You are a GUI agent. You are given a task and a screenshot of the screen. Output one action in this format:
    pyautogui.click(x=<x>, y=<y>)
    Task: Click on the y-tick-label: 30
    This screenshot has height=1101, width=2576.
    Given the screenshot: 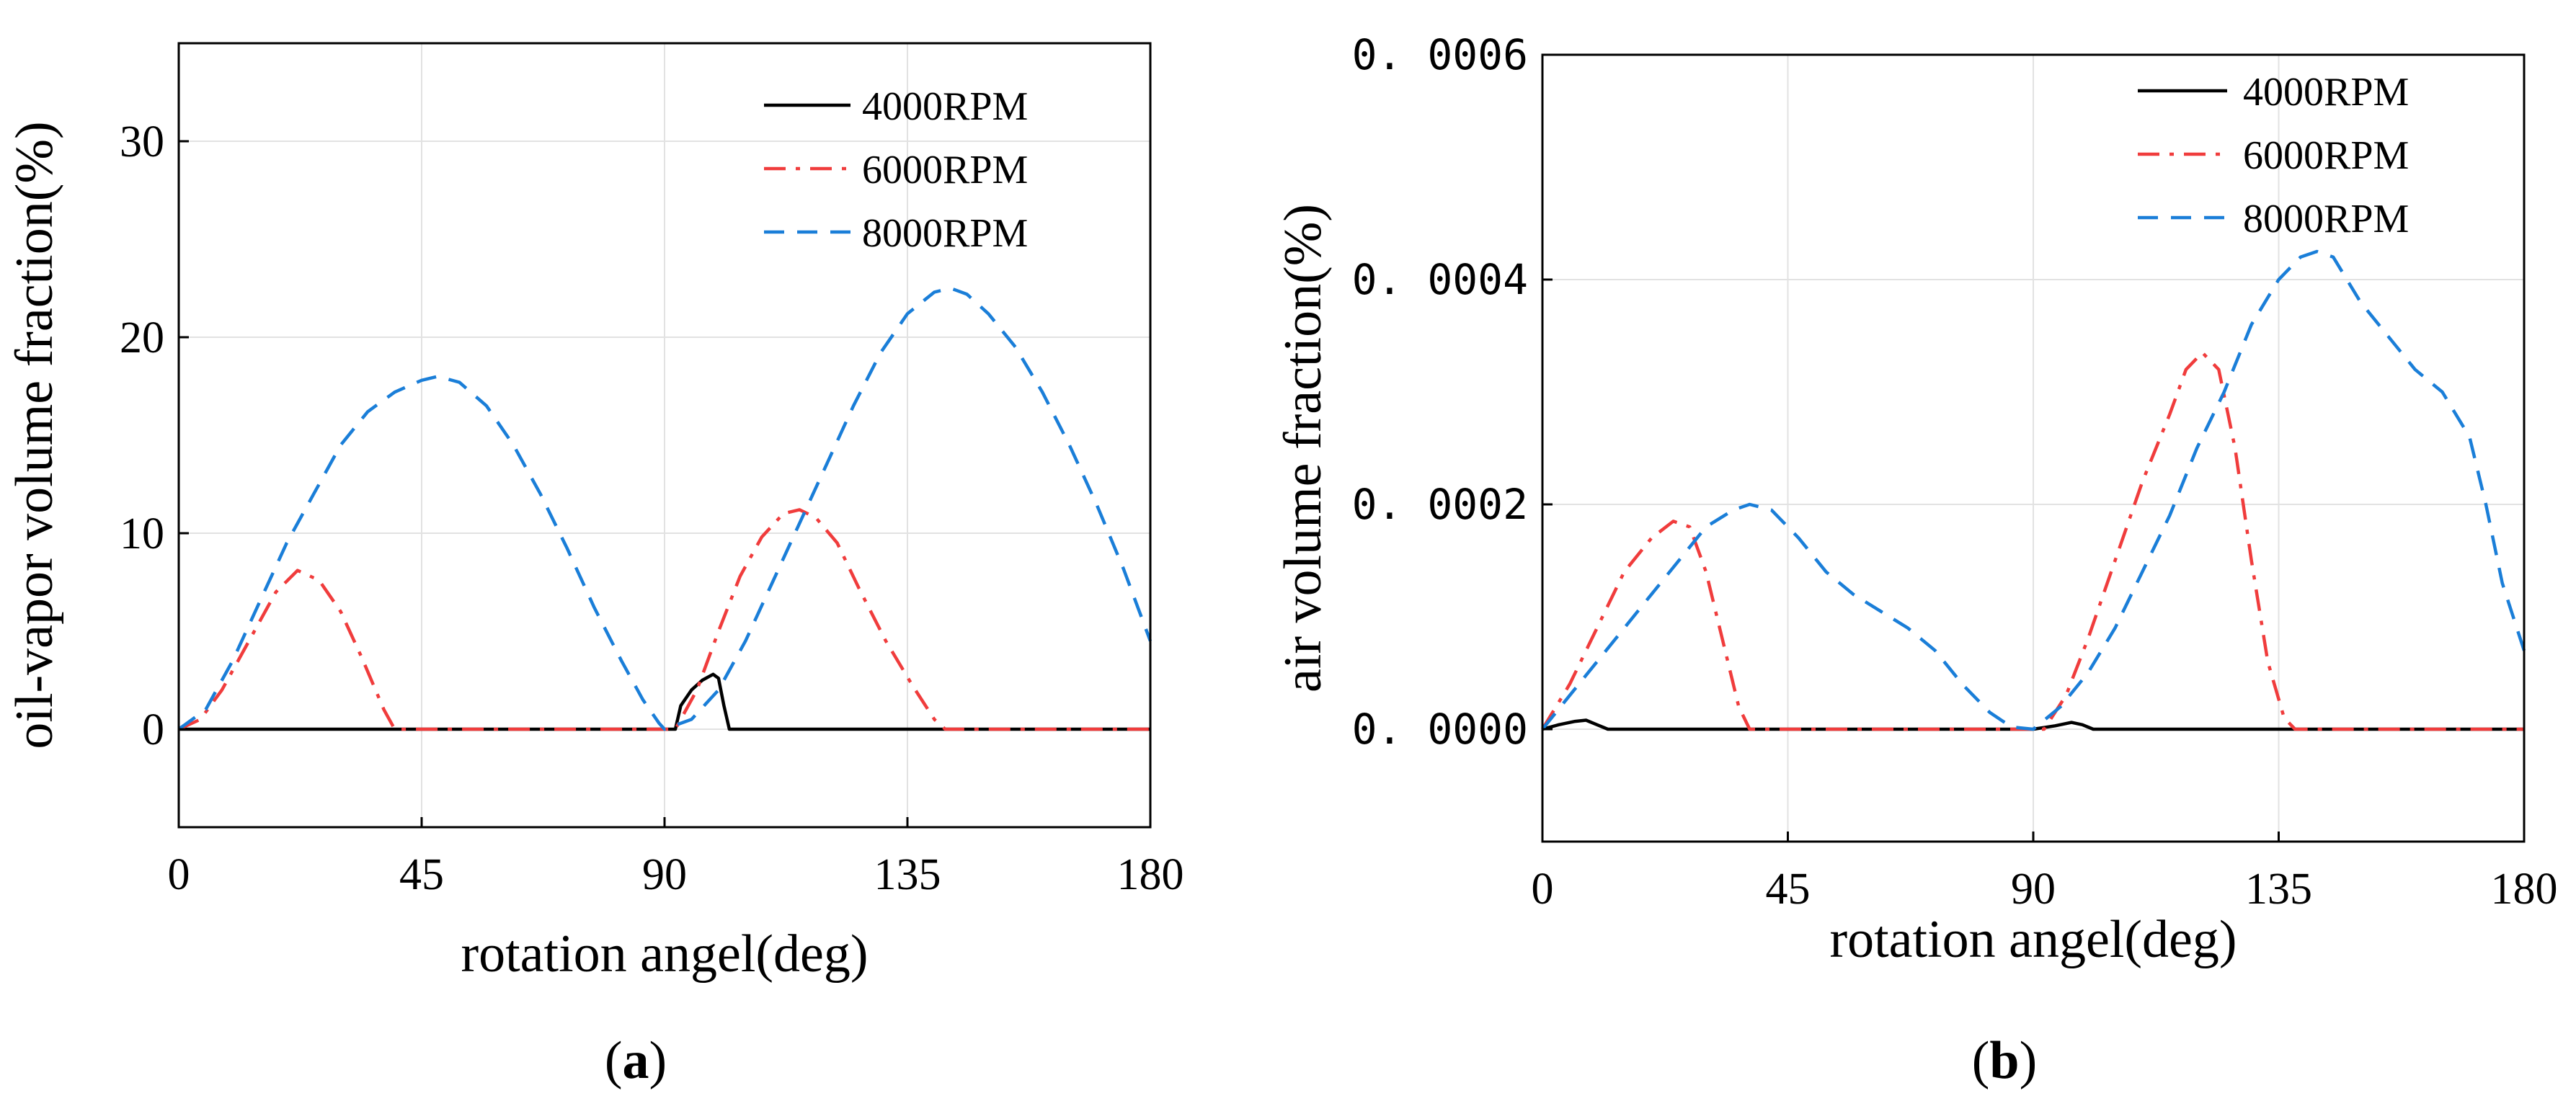 What is the action you would take?
    pyautogui.click(x=142, y=142)
    